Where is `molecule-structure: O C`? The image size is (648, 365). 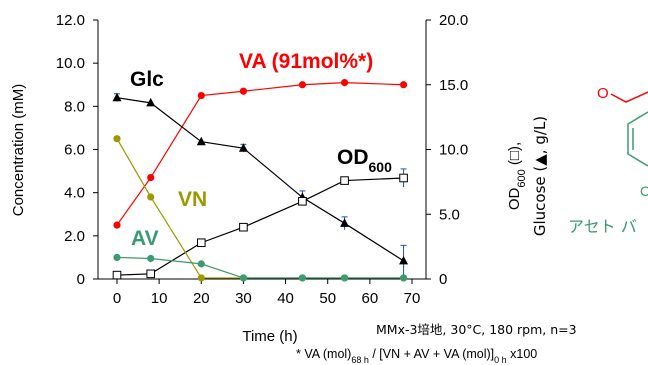 molecule-structure: O C is located at coordinates (622, 142).